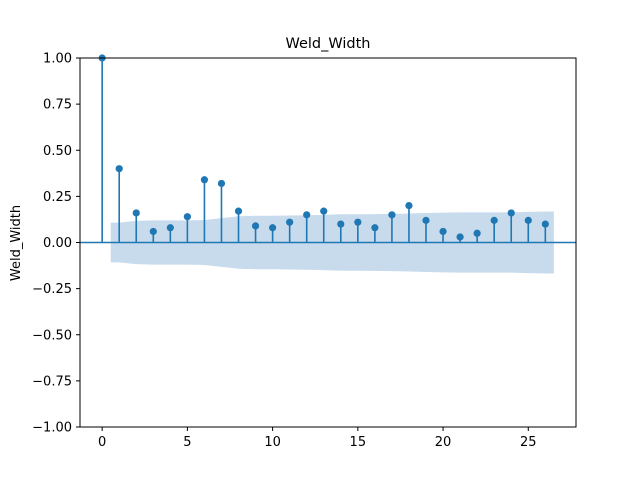 Image resolution: width=640 pixels, height=480 pixels. Describe the element at coordinates (57, 197) in the screenshot. I see `y-tick-label: 0.25` at that location.